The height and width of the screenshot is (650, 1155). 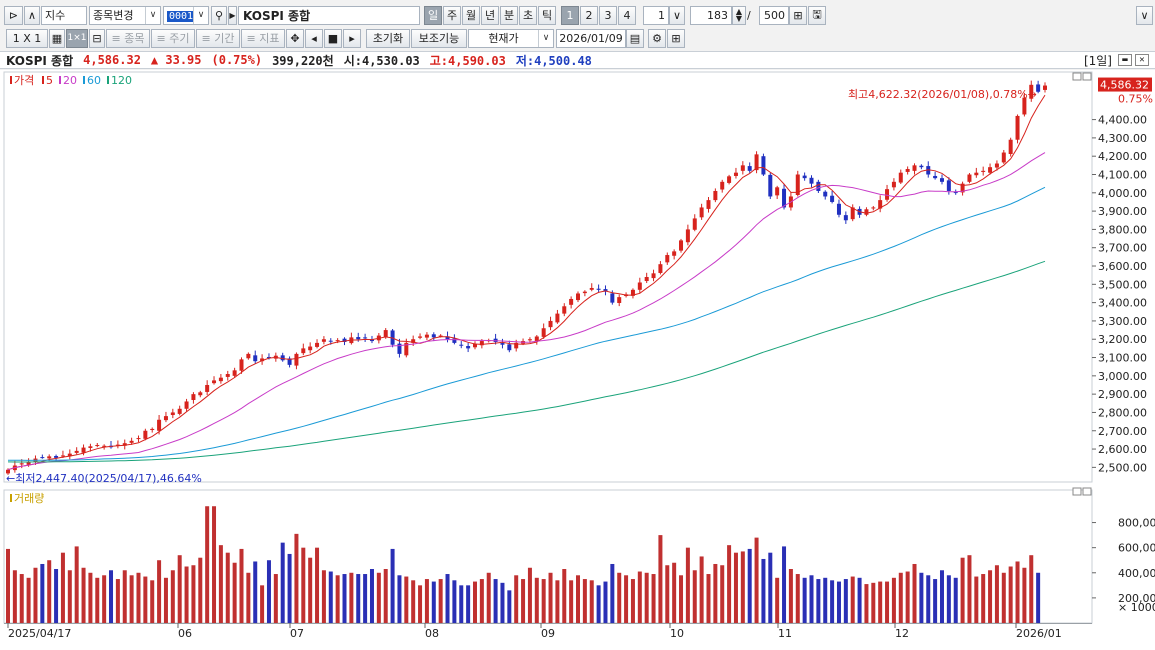 What do you see at coordinates (433, 15) in the screenshot?
I see `period-button-일: 일` at bounding box center [433, 15].